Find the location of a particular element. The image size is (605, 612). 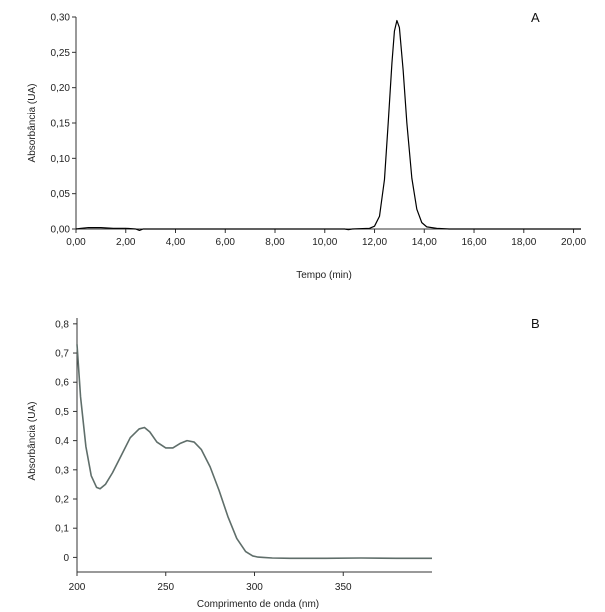

x-tick-label: 6,00 is located at coordinates (226, 242).